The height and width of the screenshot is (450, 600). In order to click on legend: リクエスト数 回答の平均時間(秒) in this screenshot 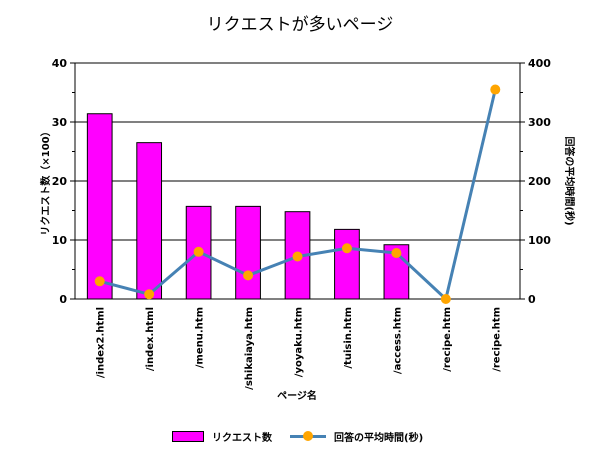, I will do `click(300, 436)`.